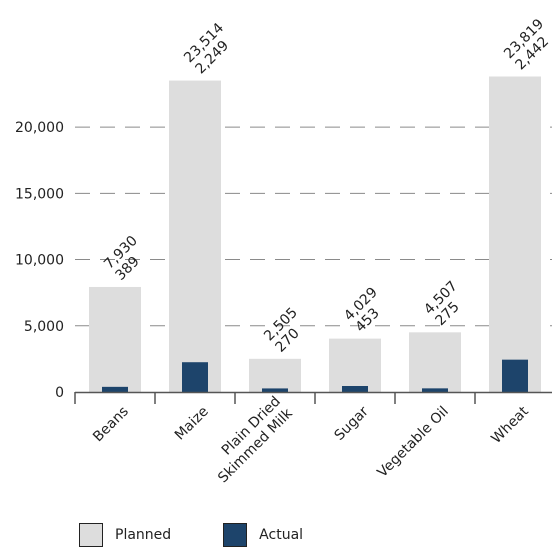 Image resolution: width=552 pixels, height=559 pixels. What do you see at coordinates (39, 194) in the screenshot?
I see `y-tick-label: 15,000` at bounding box center [39, 194].